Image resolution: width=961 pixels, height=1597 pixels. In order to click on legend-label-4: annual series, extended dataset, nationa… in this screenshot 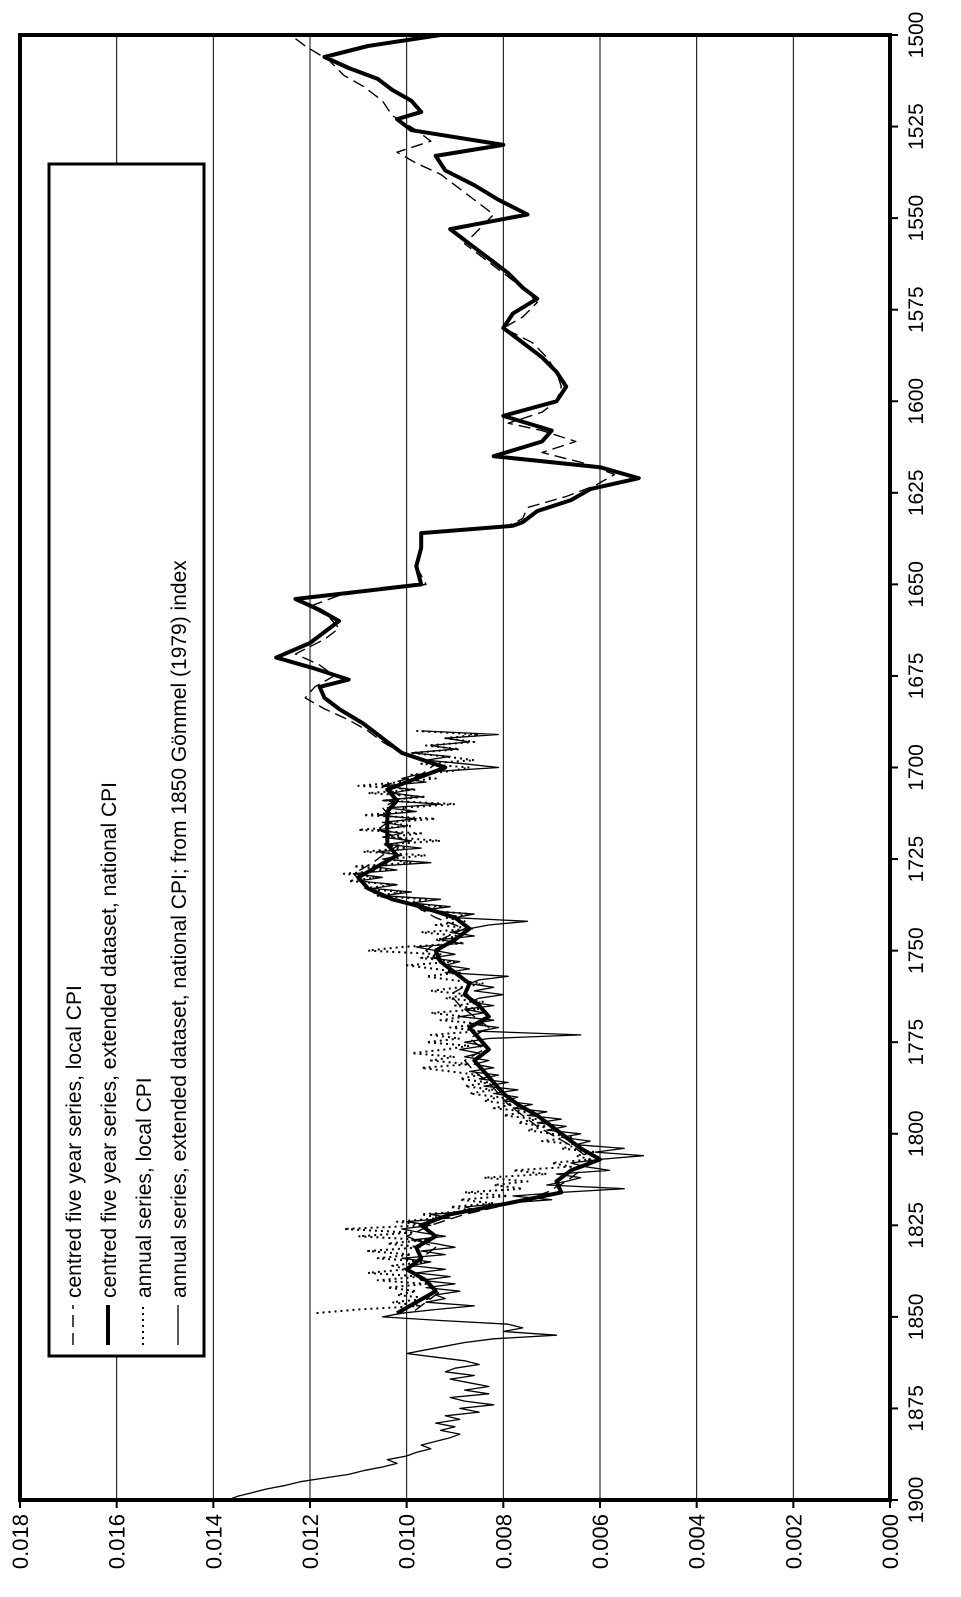, I will do `click(179, 929)`.